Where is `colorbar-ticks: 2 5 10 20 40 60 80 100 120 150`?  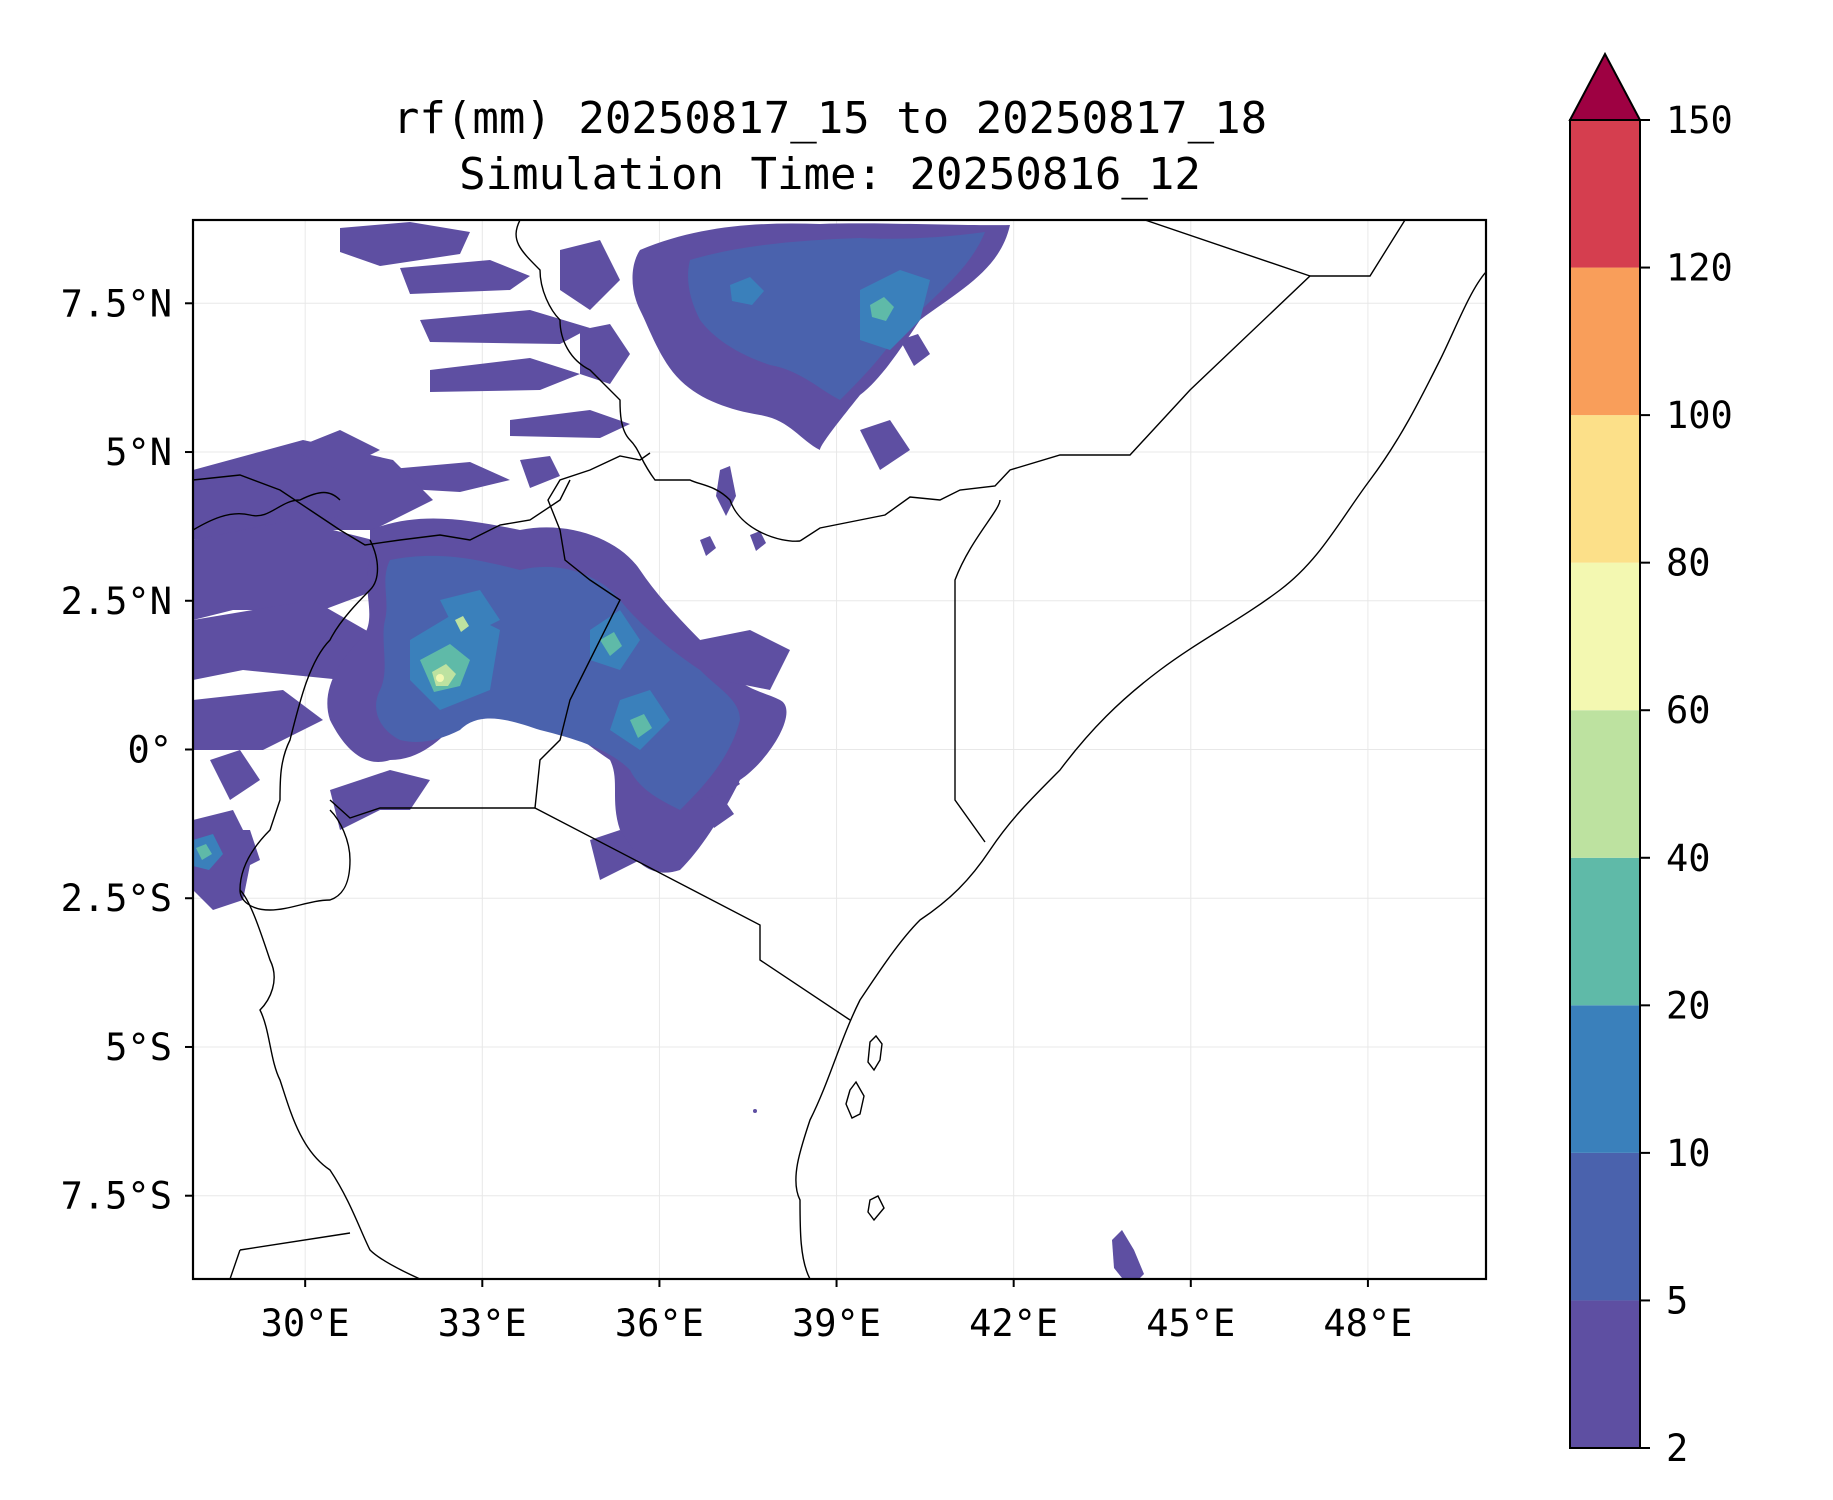
colorbar-ticks: 2 5 10 20 40 60 80 100 120 150 is located at coordinates (1686, 784).